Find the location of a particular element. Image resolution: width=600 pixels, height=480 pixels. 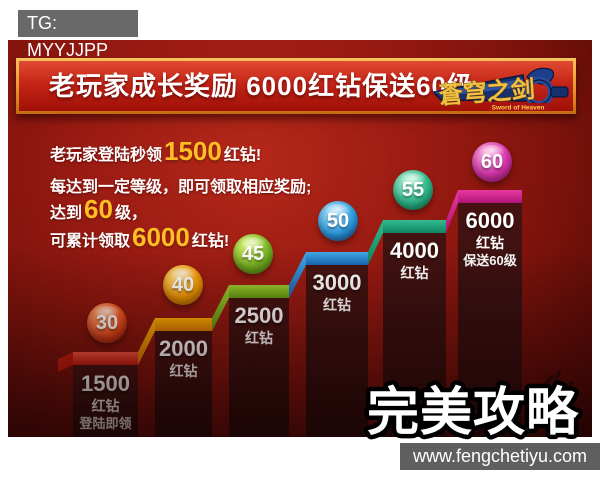

level-ball-55: 55 is located at coordinates (413, 190).